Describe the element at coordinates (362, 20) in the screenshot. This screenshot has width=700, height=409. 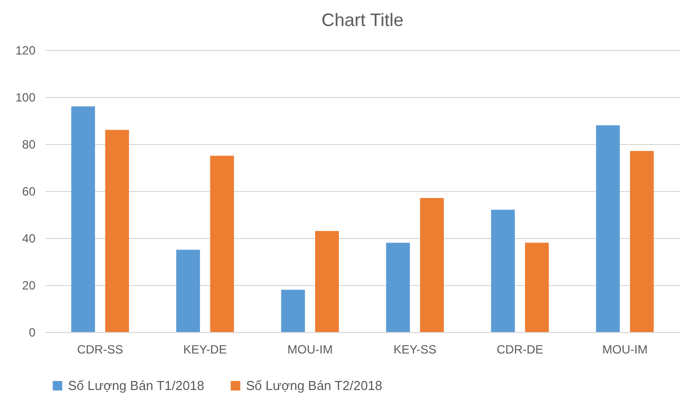
I see `chart-title: Chart Title` at that location.